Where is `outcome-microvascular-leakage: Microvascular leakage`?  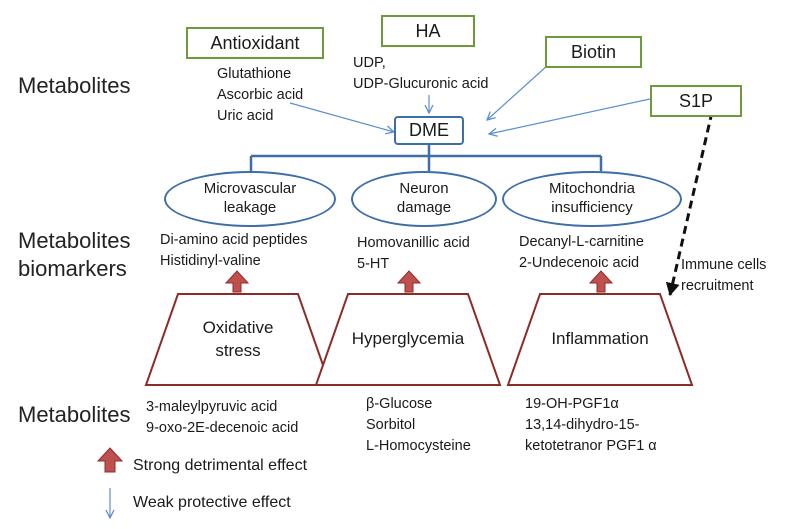 outcome-microvascular-leakage: Microvascular leakage is located at coordinates (250, 199).